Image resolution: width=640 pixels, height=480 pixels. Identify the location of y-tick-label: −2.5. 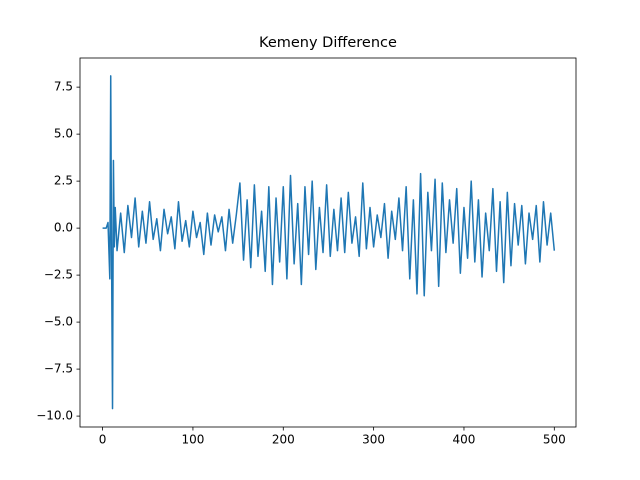
(58, 275).